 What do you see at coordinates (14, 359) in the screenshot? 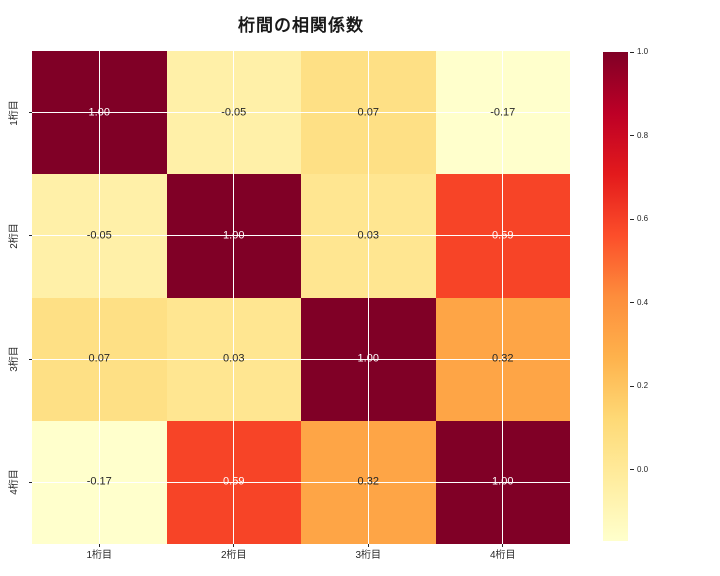
I see `y-tick-label: 3桁目` at bounding box center [14, 359].